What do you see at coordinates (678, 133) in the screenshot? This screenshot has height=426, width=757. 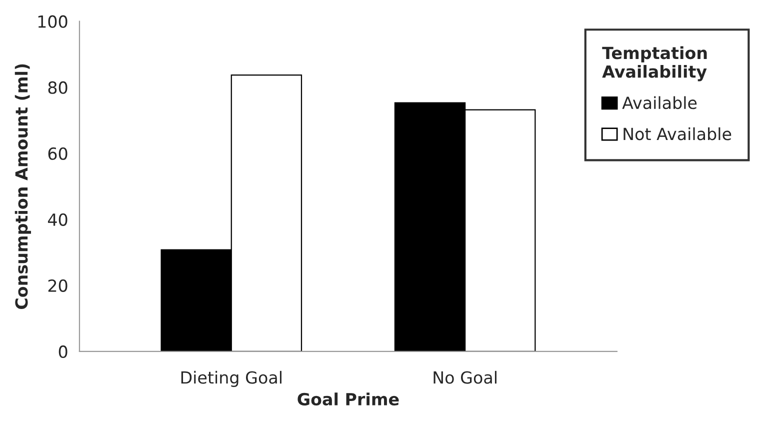 I see `legend-label: Not Available` at bounding box center [678, 133].